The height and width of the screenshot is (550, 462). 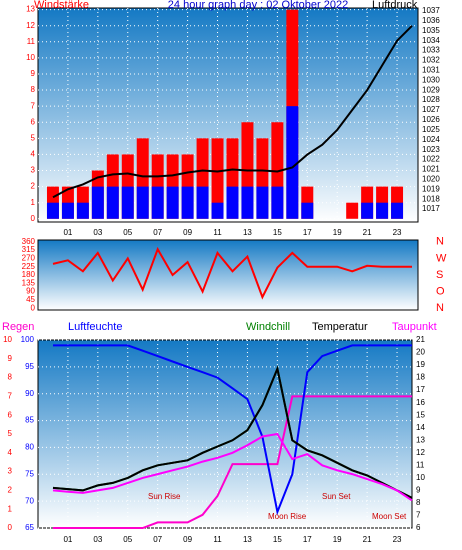 I want to click on y2-tick-label: 7, so click(x=418, y=515).